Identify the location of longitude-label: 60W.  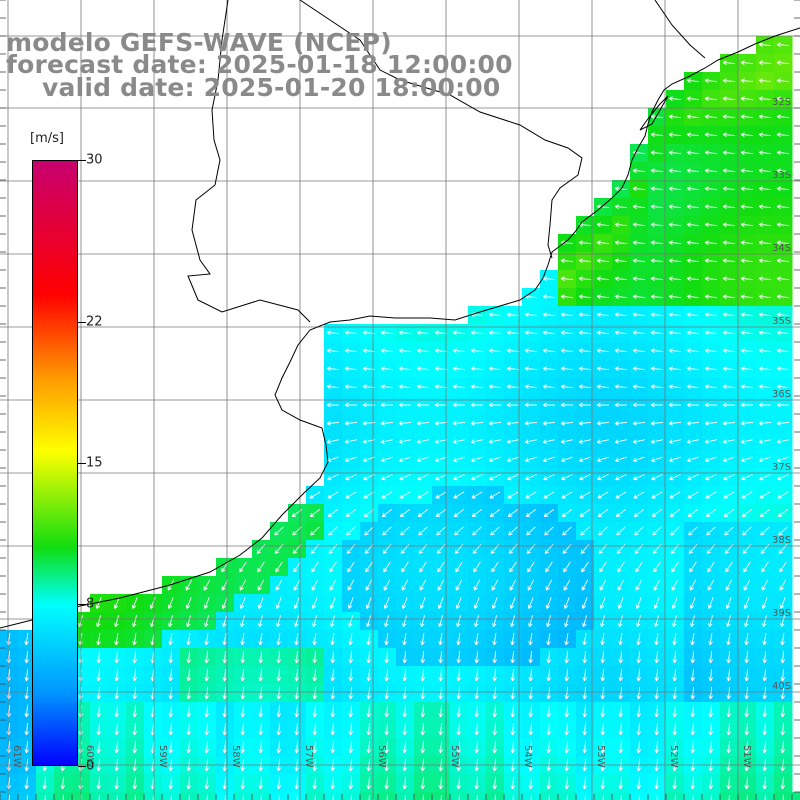
(89, 756).